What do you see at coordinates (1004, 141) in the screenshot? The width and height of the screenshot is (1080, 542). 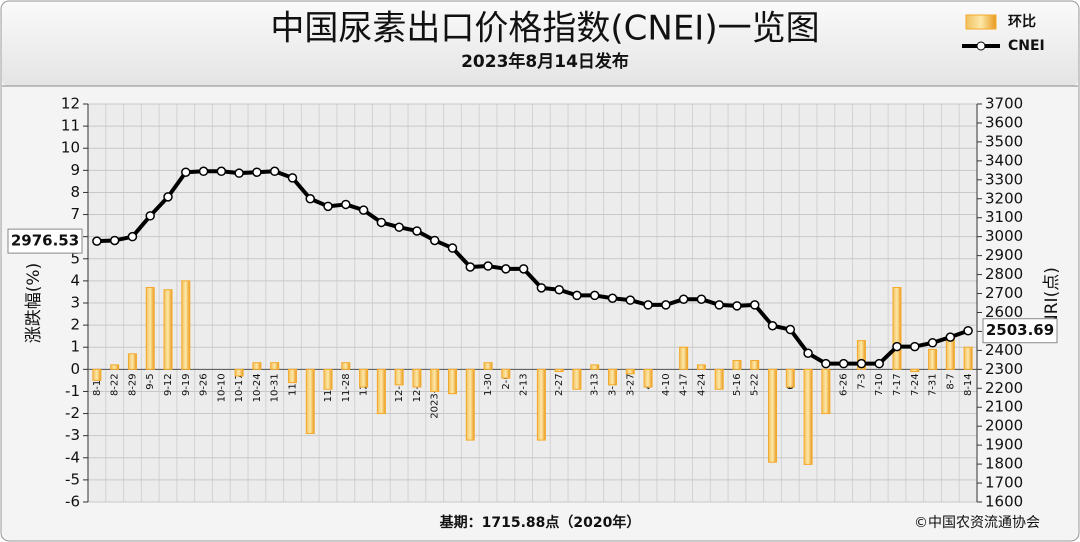 I see `y2-tick-label: 3500` at bounding box center [1004, 141].